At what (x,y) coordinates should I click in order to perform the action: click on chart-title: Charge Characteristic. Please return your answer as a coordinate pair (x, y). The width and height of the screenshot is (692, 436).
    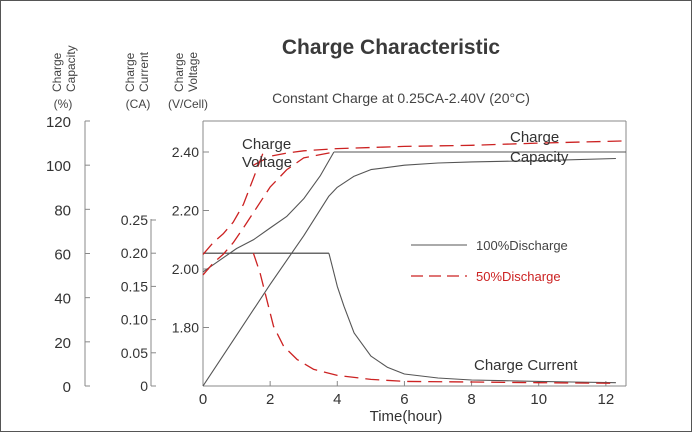
    Looking at the image, I should click on (391, 47).